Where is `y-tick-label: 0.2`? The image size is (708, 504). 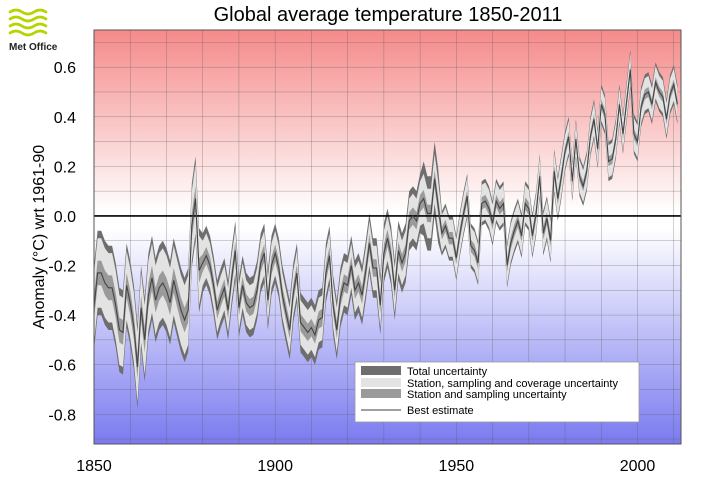
y-tick-label: 0.2 is located at coordinates (65, 167).